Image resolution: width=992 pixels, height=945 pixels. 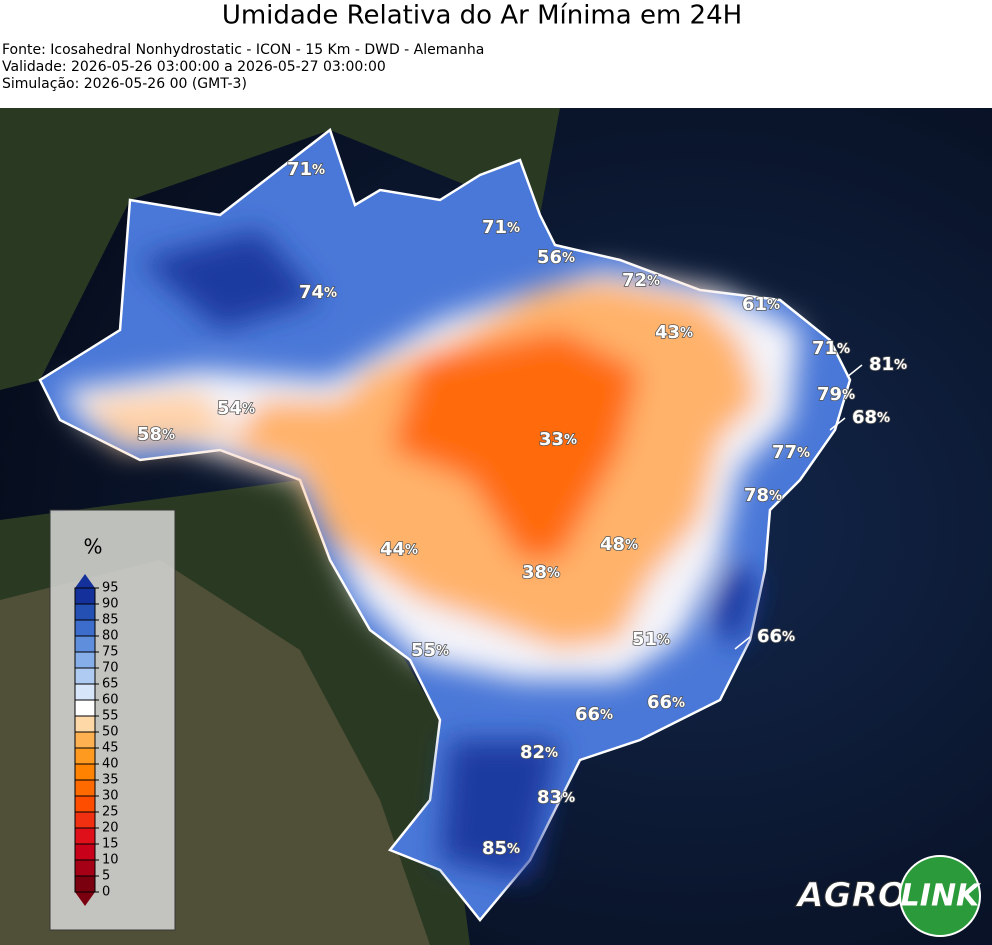 What do you see at coordinates (881, 364) in the screenshot?
I see `humidity-value: 81` at bounding box center [881, 364].